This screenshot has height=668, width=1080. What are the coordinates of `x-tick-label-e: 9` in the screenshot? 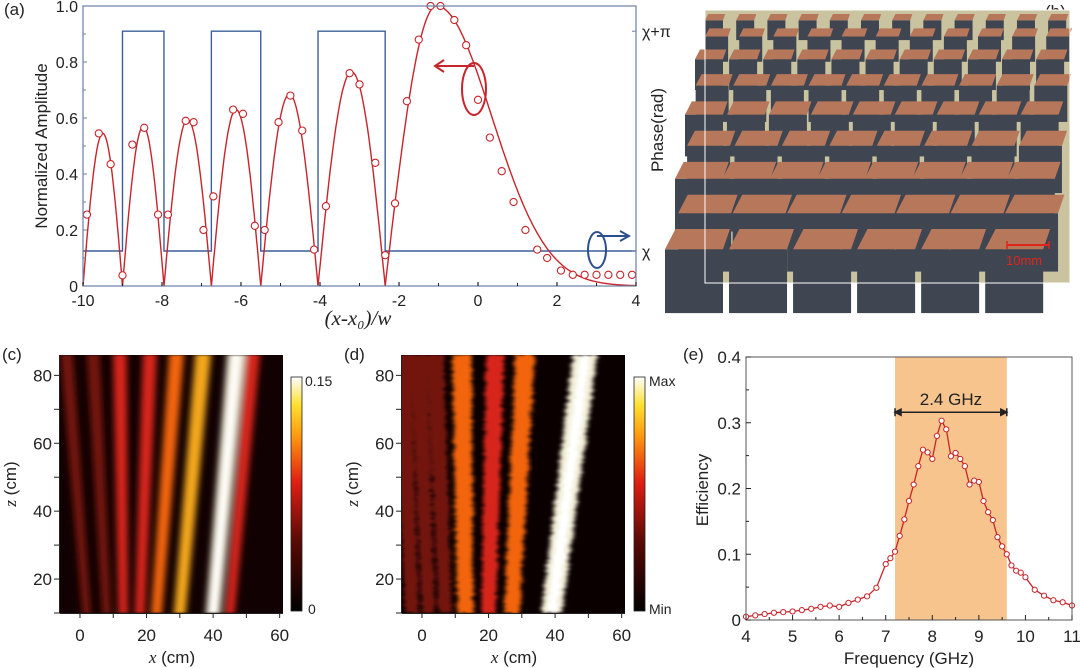 It's located at (978, 636).